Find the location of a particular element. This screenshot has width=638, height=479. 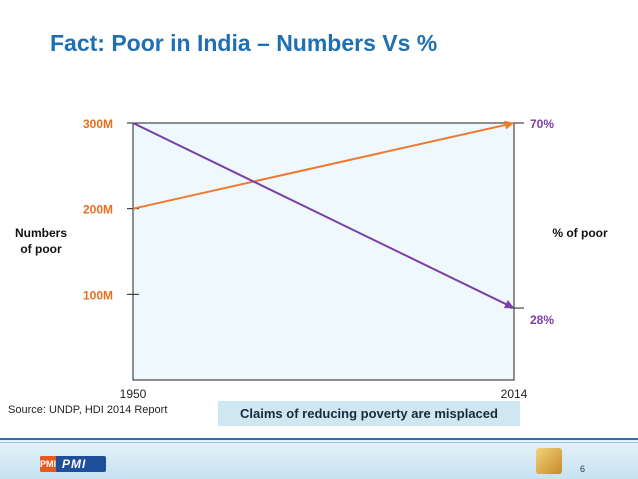

pmi-logo-mark: PMI is located at coordinates (48, 464).